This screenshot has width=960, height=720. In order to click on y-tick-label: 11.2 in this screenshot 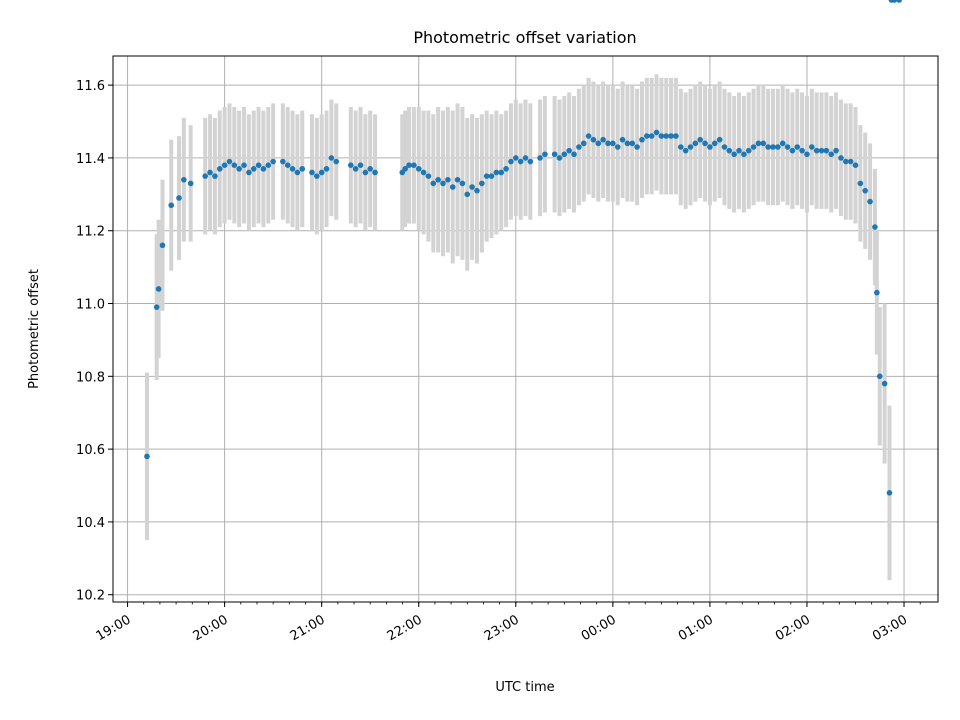, I will do `click(90, 232)`.